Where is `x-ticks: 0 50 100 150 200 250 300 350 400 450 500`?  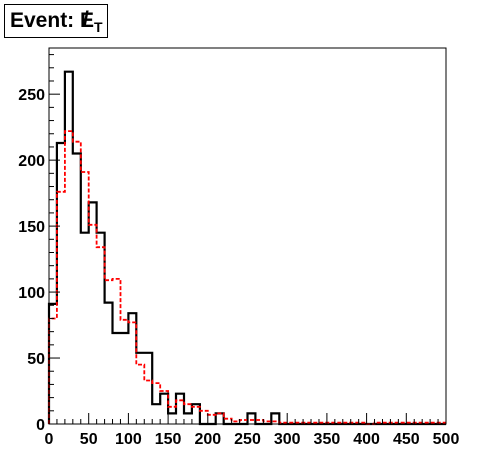 x-ticks: 0 50 100 150 200 250 300 350 400 450 500 is located at coordinates (252, 430).